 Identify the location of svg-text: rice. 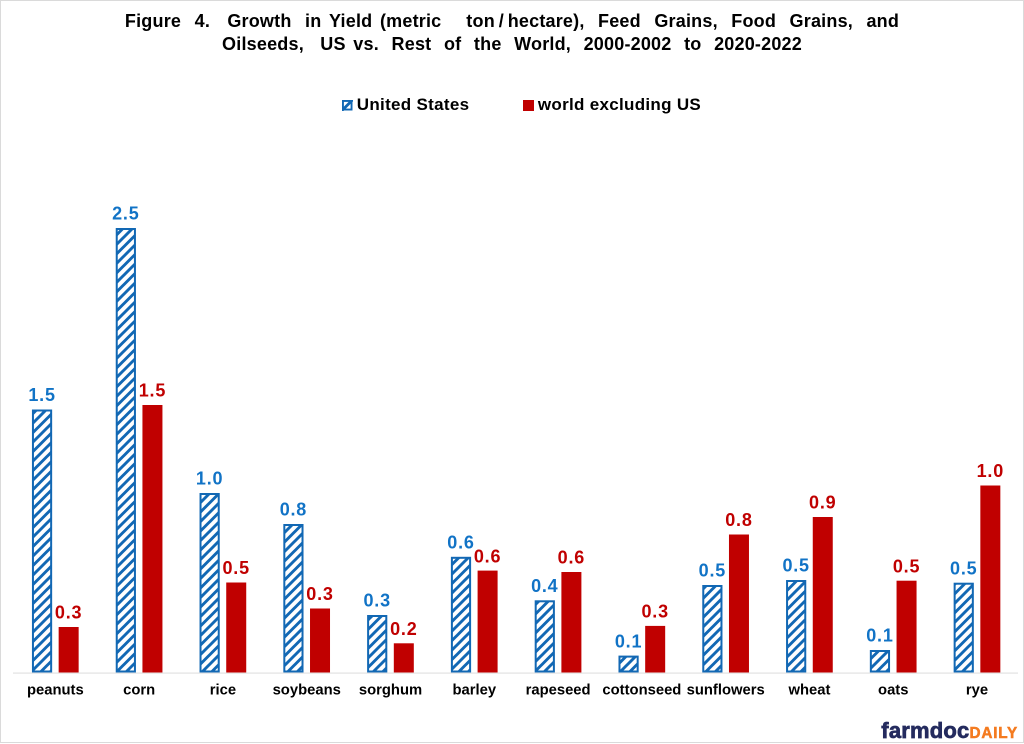
(223, 691).